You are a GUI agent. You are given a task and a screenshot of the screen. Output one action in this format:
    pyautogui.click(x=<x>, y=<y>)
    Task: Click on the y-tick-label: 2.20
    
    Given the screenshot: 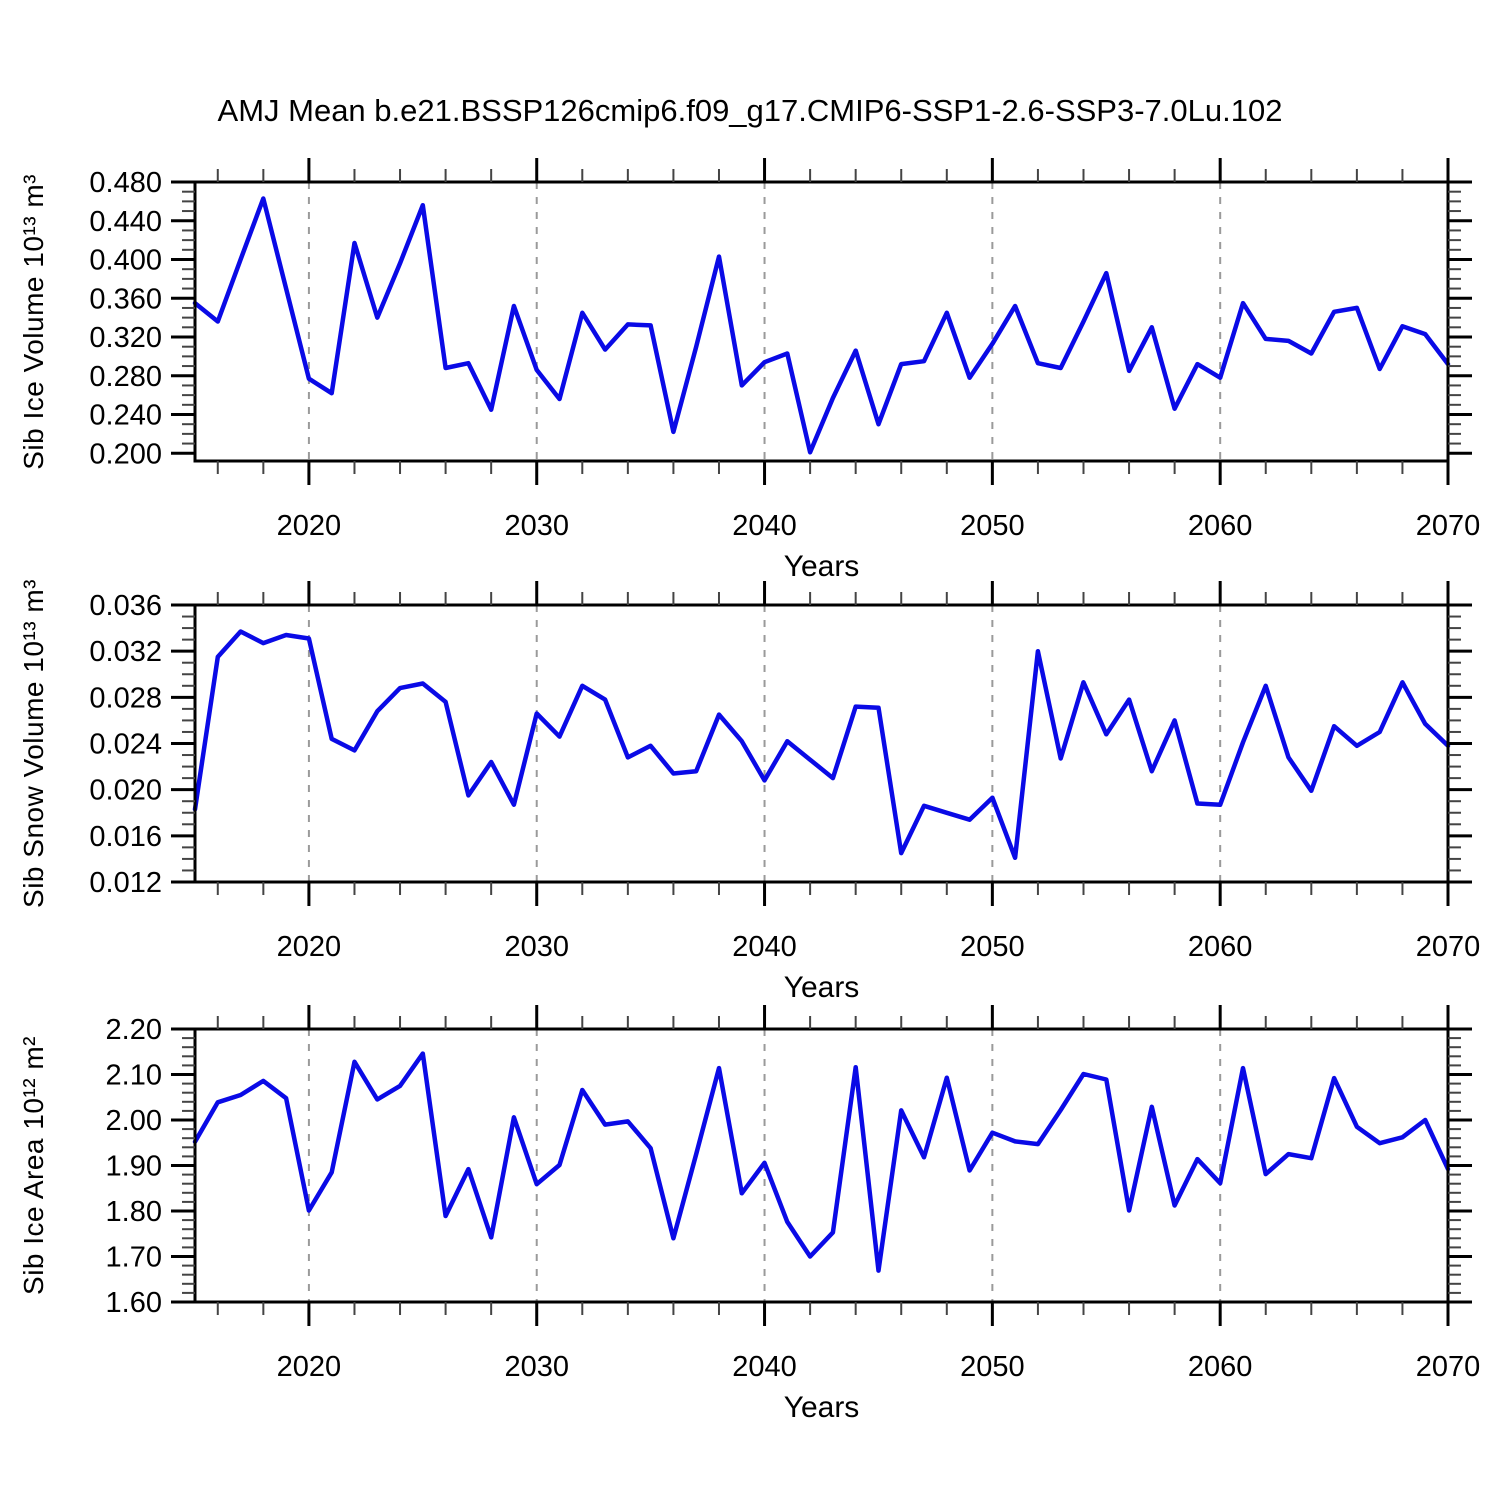 What is the action you would take?
    pyautogui.click(x=134, y=1030)
    